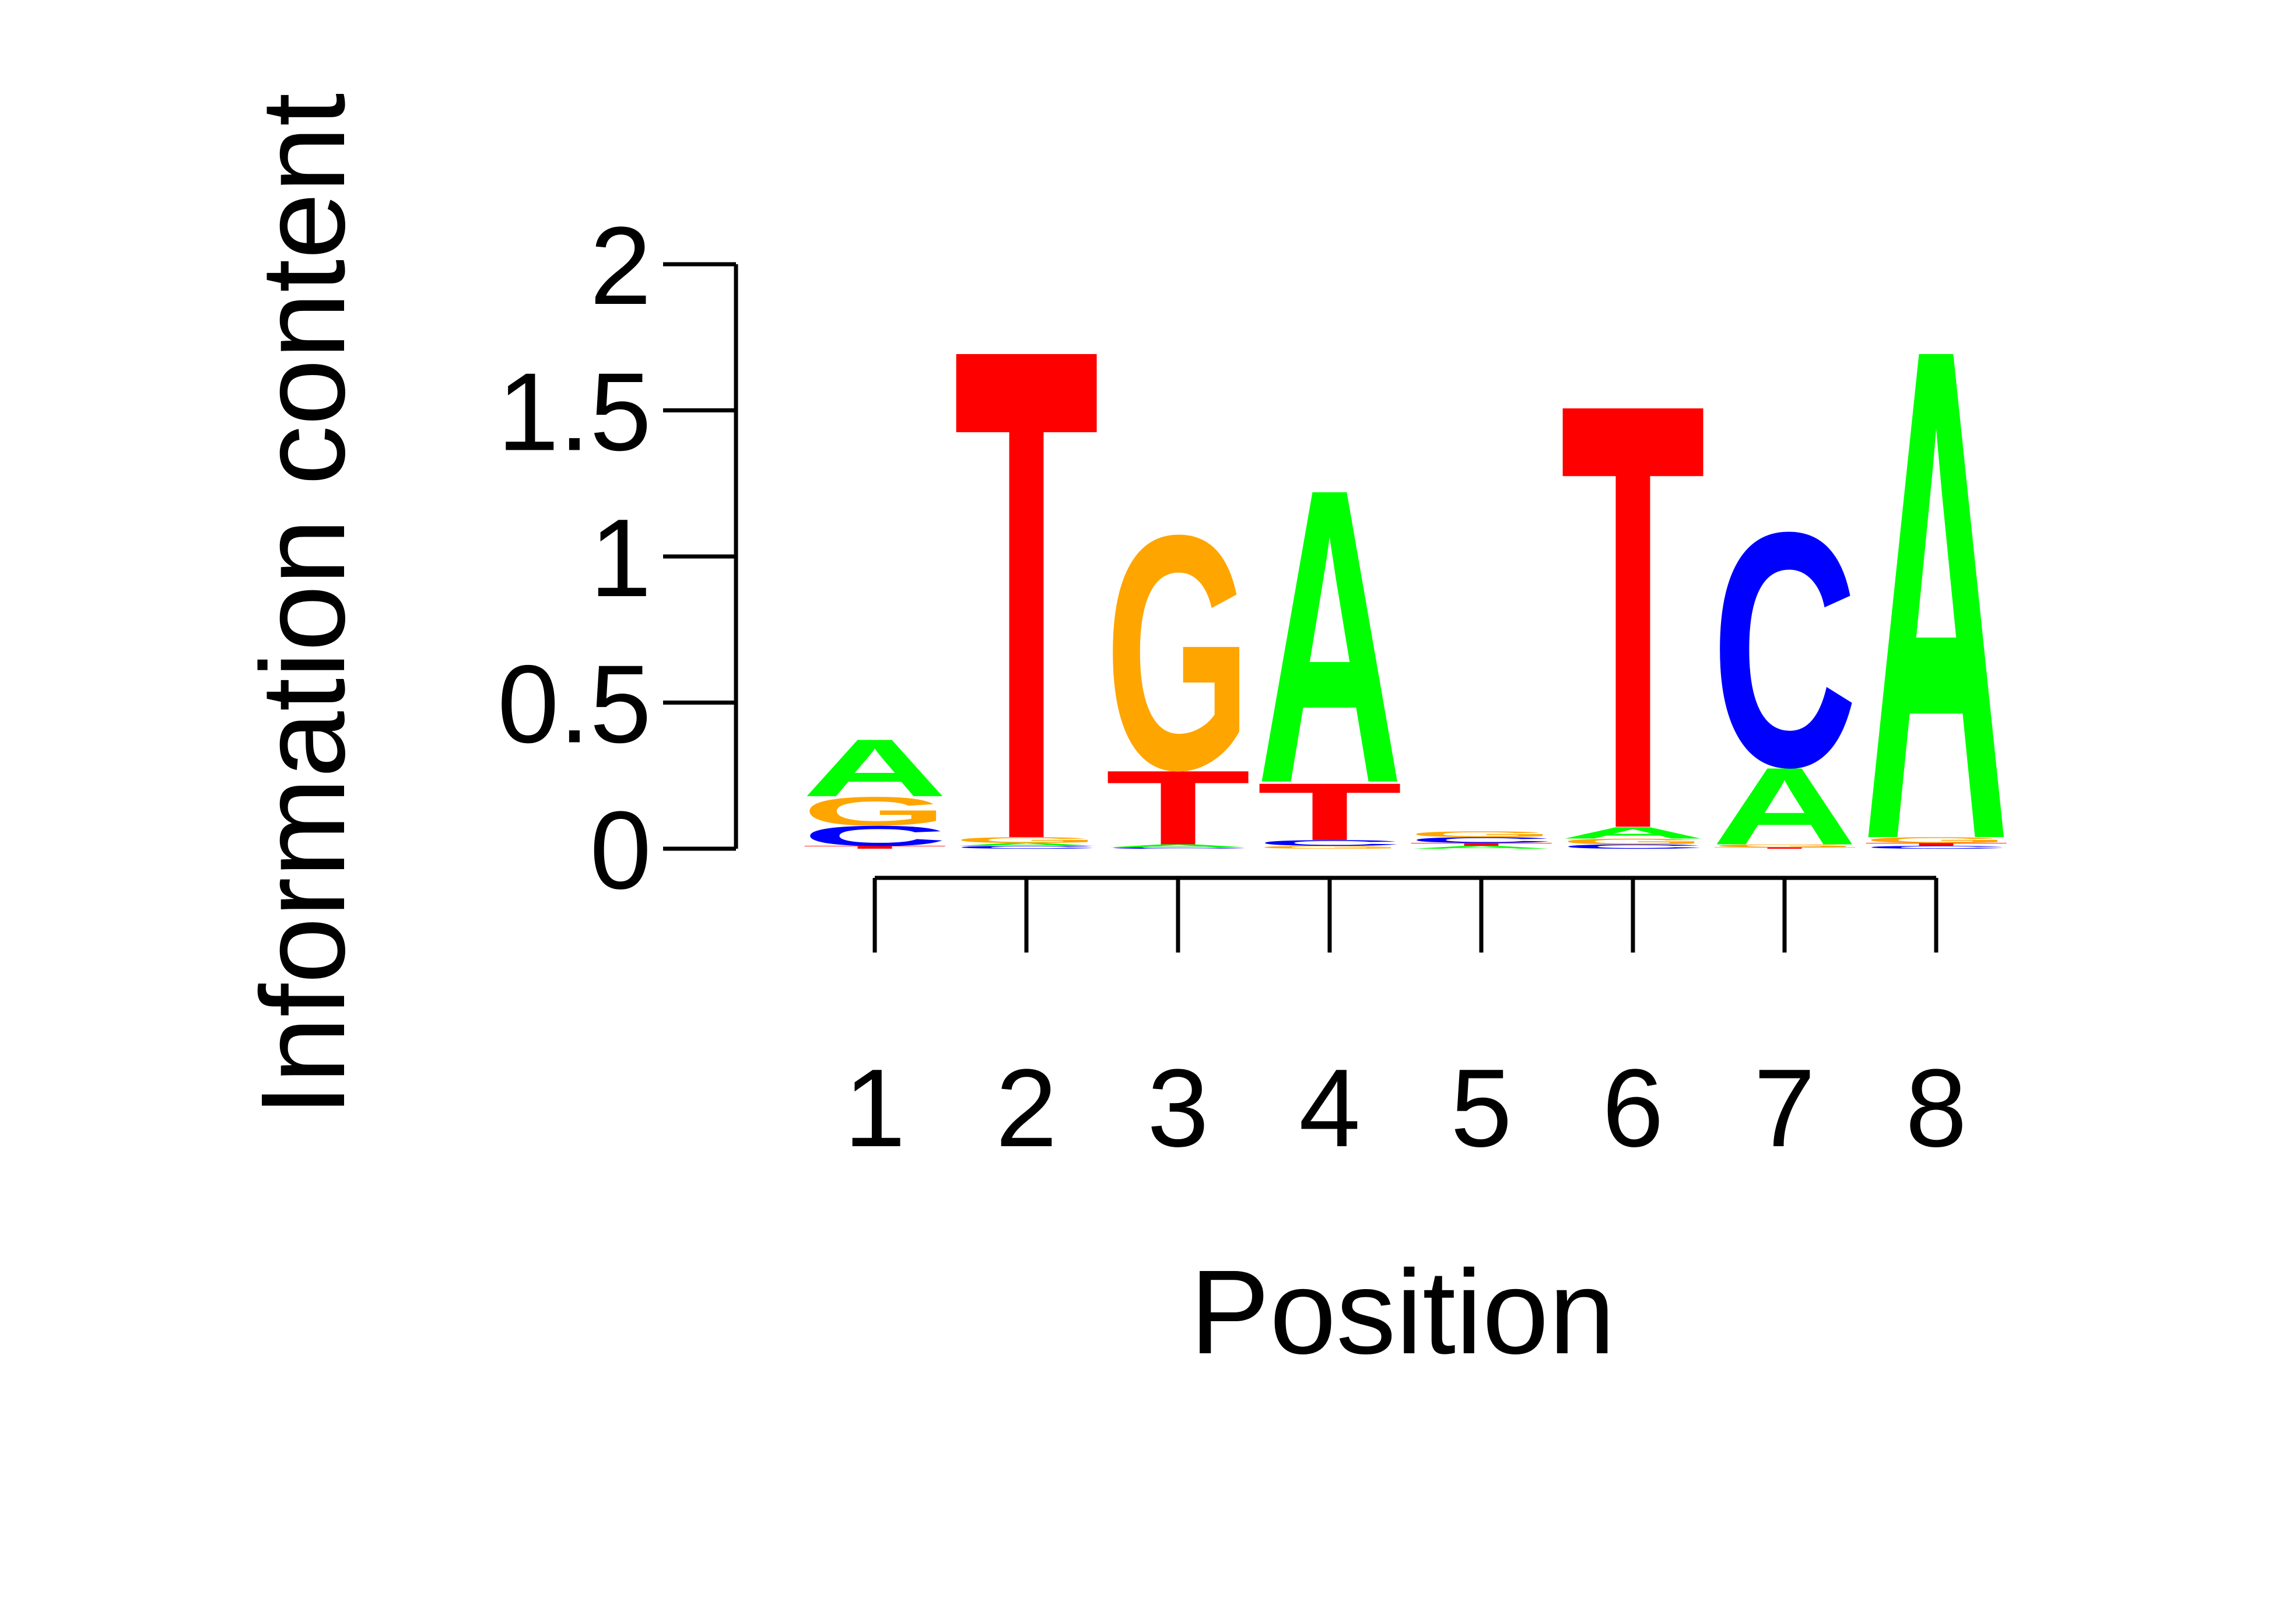 This screenshot has width=2296, height=1607. I want to click on x-tick-label: 2, so click(1026, 1108).